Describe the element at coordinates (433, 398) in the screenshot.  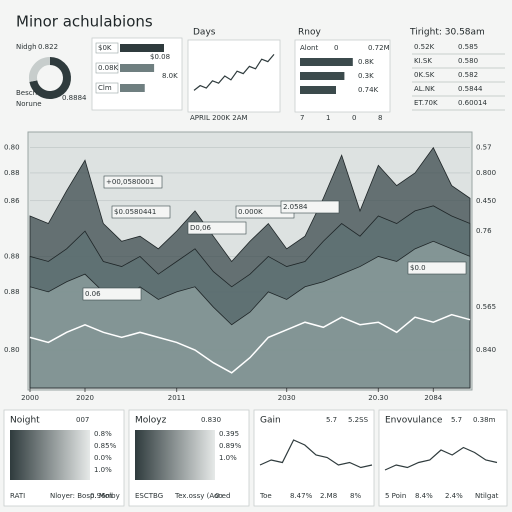
I see `x-tick-label: 2084` at that location.